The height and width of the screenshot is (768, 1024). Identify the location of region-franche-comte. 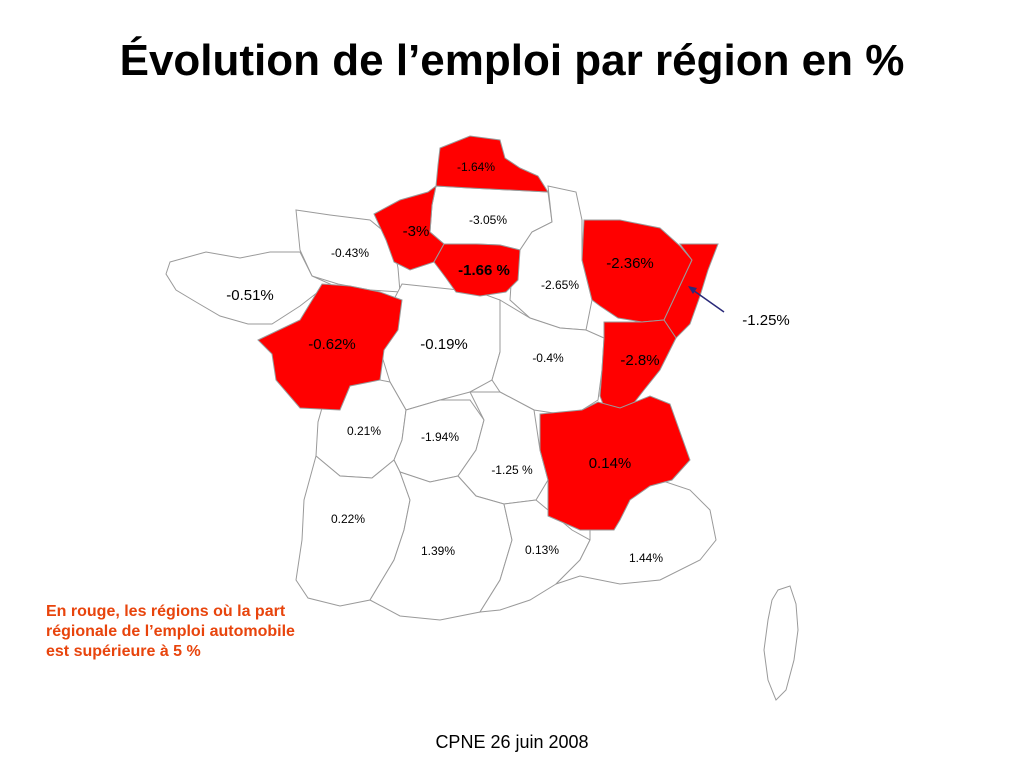
(638, 366).